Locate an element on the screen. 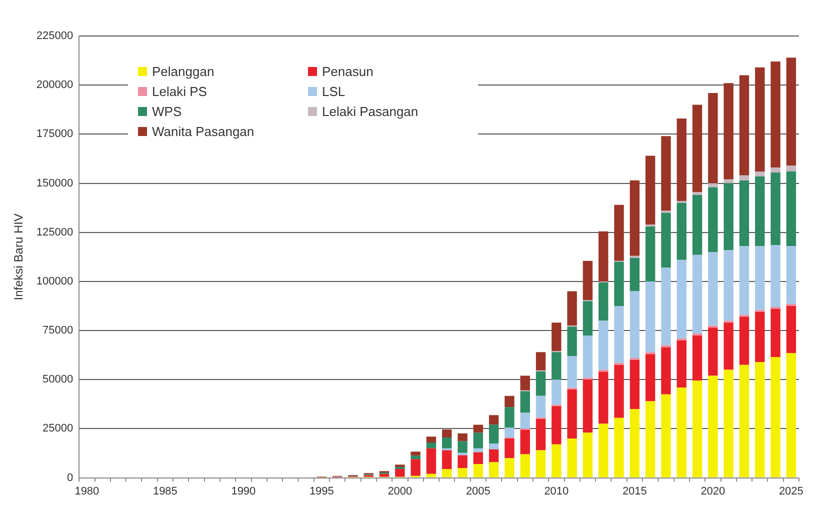  legend-label: Pelanggan is located at coordinates (183, 71).